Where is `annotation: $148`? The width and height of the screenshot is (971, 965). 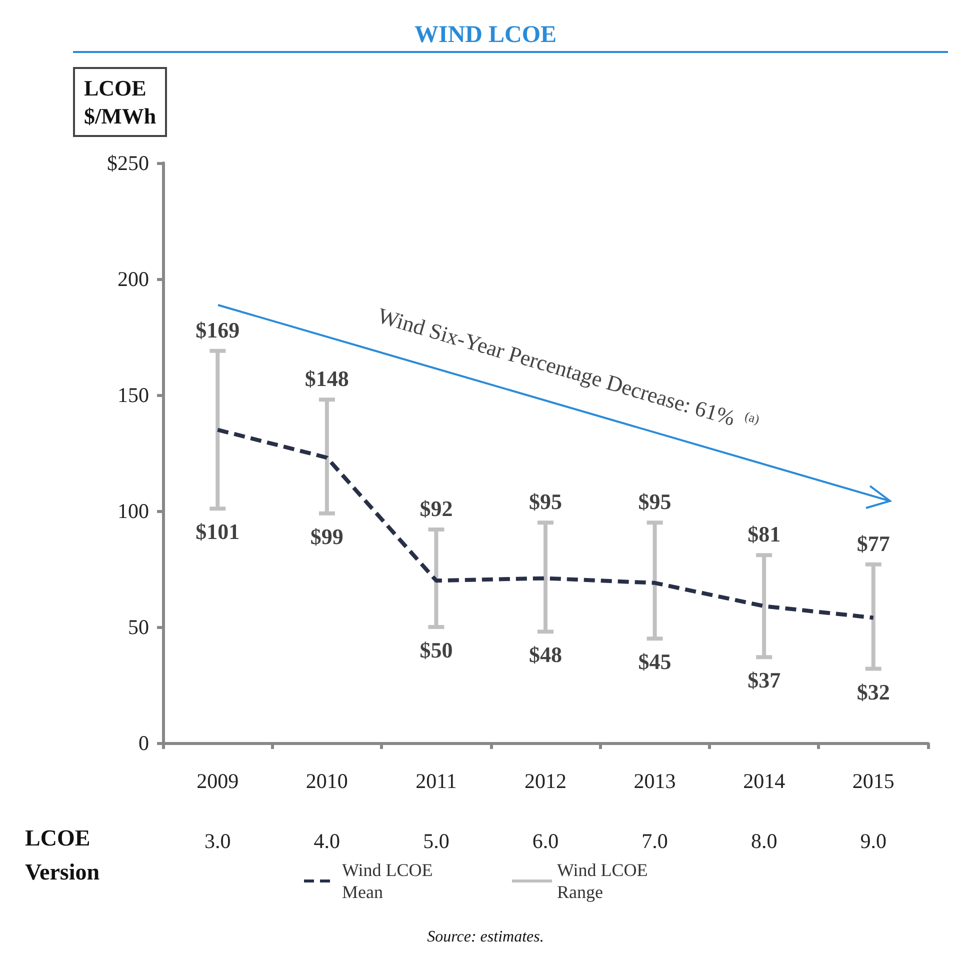 annotation: $148 is located at coordinates (326, 379).